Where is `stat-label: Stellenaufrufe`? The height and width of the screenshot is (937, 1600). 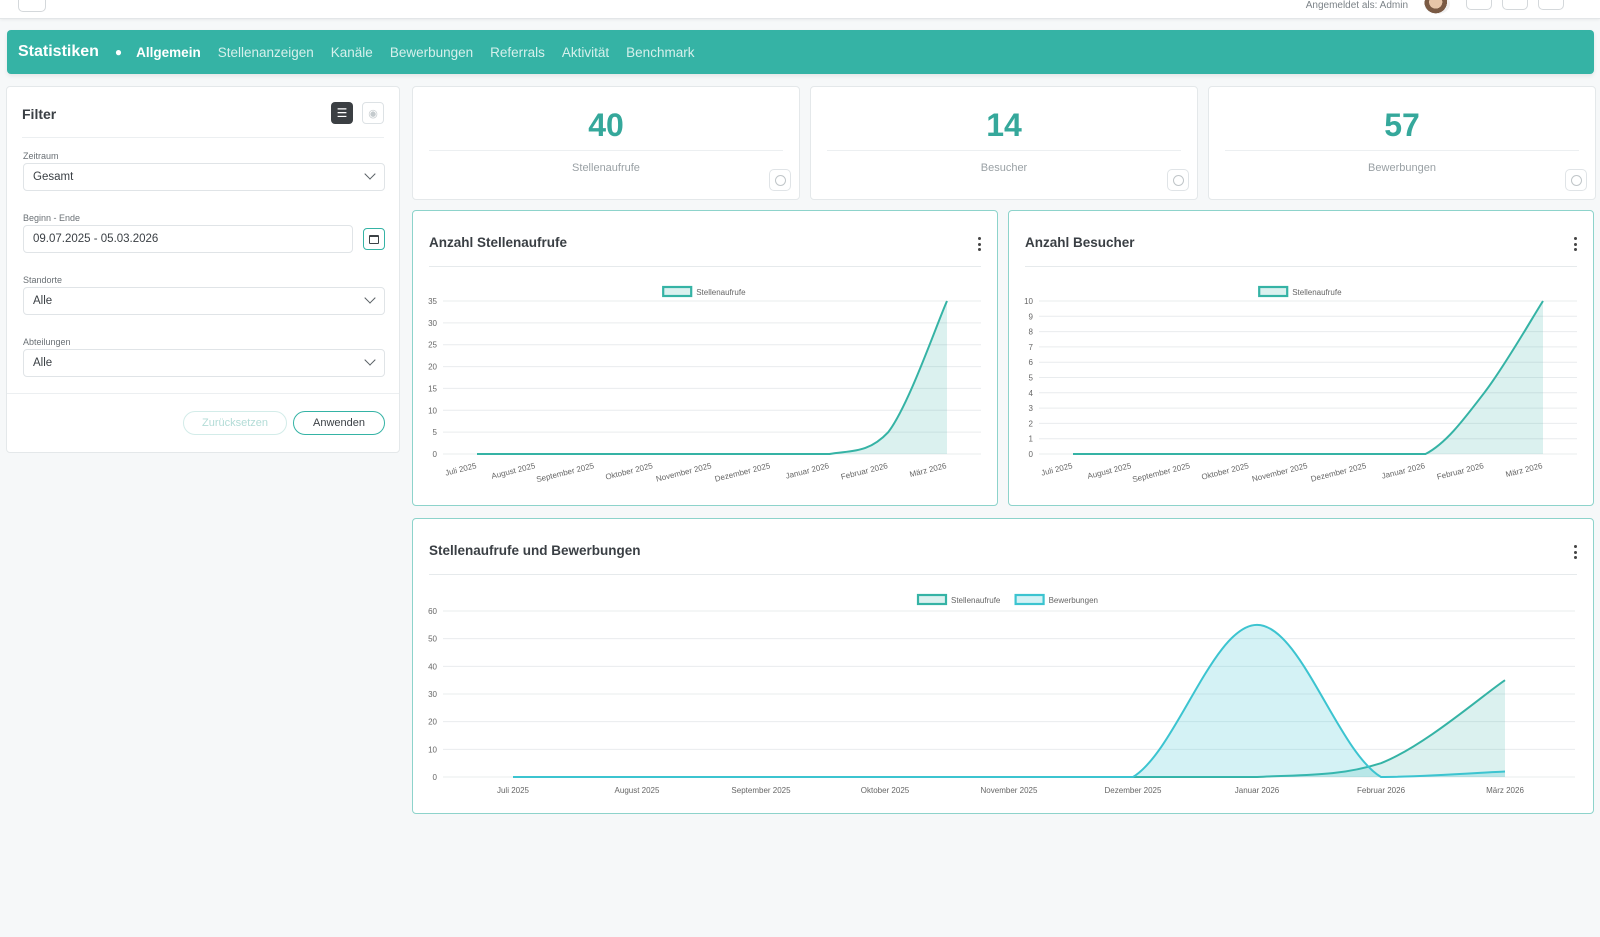
stat-label: Stellenaufrufe is located at coordinates (606, 168).